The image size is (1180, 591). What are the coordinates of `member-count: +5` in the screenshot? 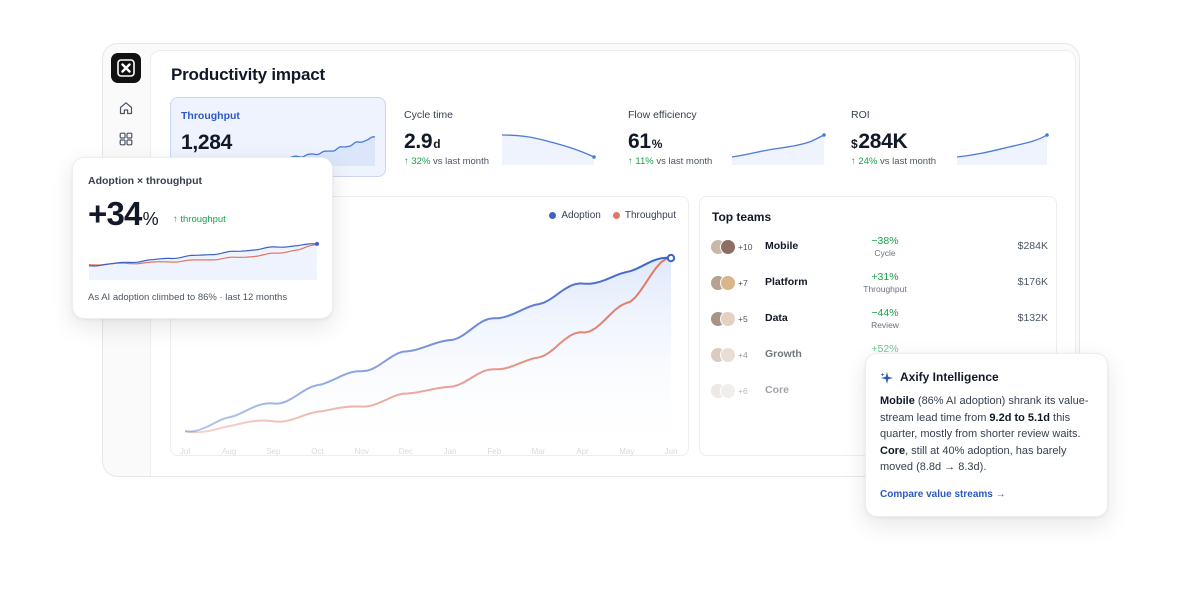 It's located at (743, 319).